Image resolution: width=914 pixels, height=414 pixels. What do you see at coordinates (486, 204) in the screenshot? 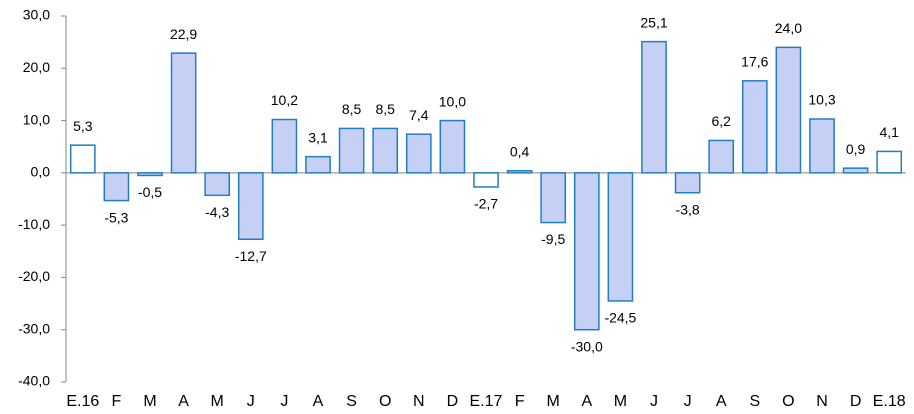
I see `value-label: -2,7` at bounding box center [486, 204].